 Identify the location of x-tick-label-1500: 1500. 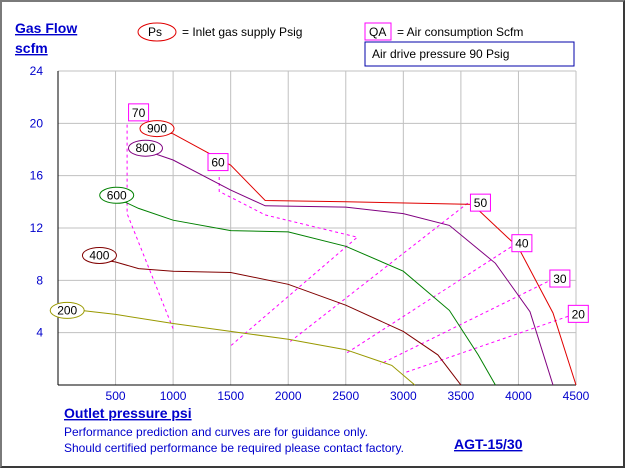
(230, 396).